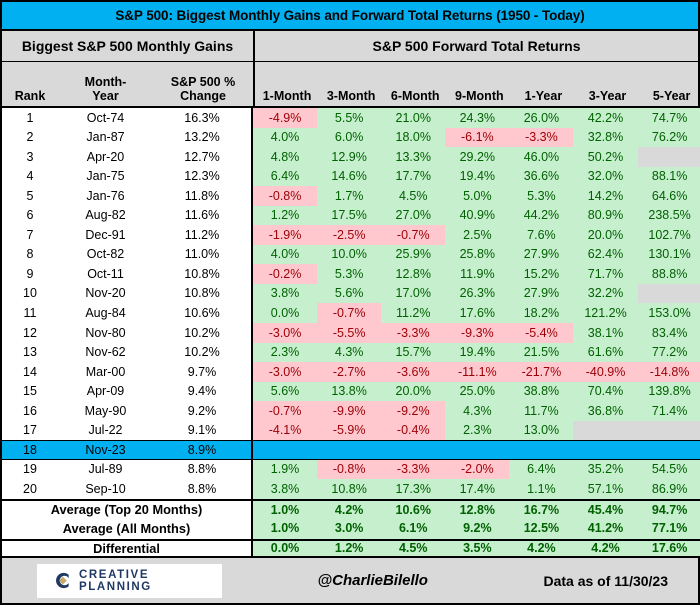 Image resolution: width=700 pixels, height=605 pixels. I want to click on cell-return-7: 77.2%, so click(668, 352).